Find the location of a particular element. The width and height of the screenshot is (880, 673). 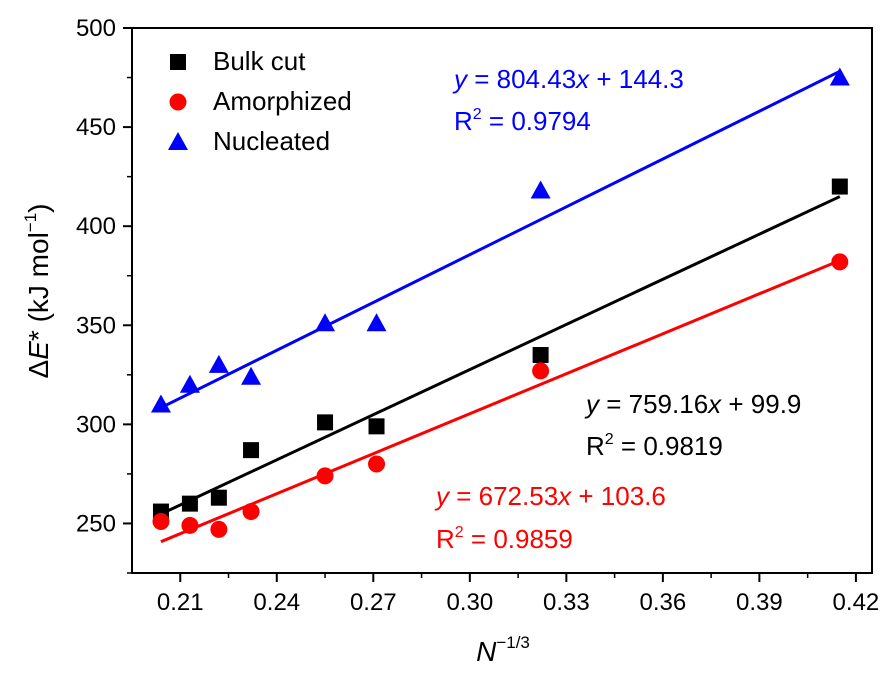

r2-amorphized: R2 = 0.9859 is located at coordinates (504, 539).